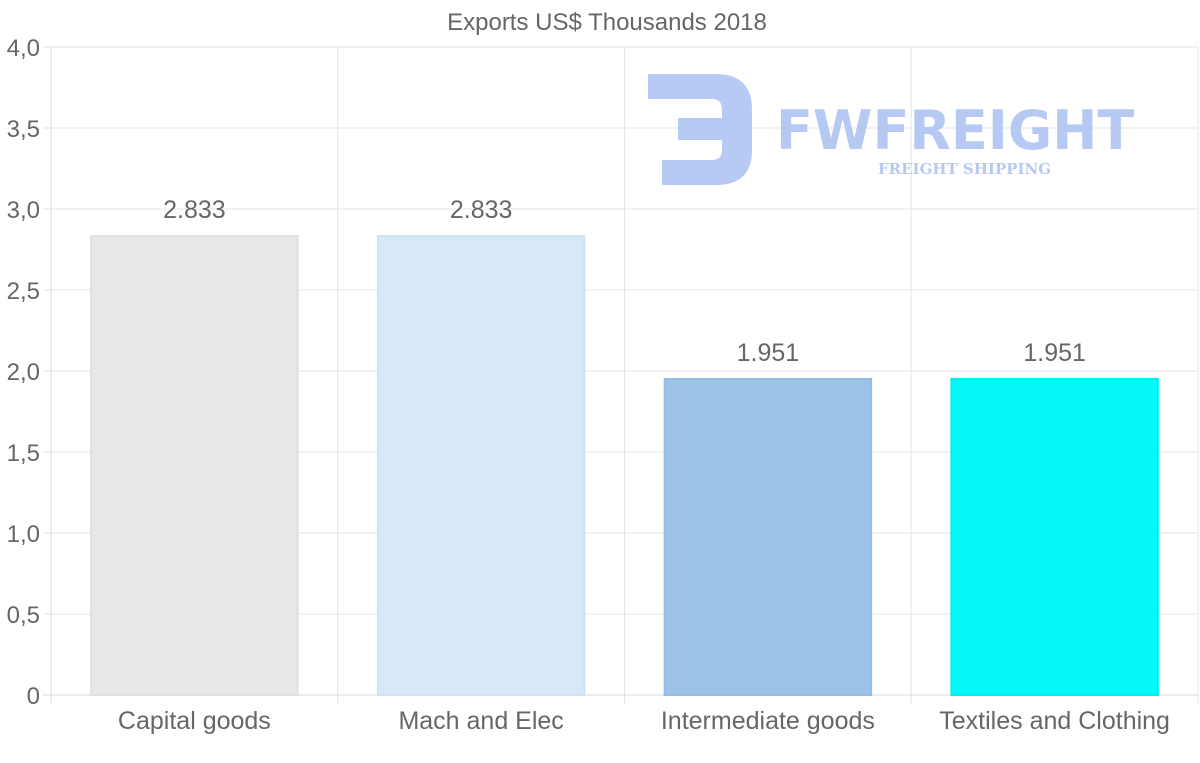 The image size is (1200, 763). I want to click on fwfreight-watermark: FWFREIGHT FREIGHT SHIPPING, so click(891, 129).